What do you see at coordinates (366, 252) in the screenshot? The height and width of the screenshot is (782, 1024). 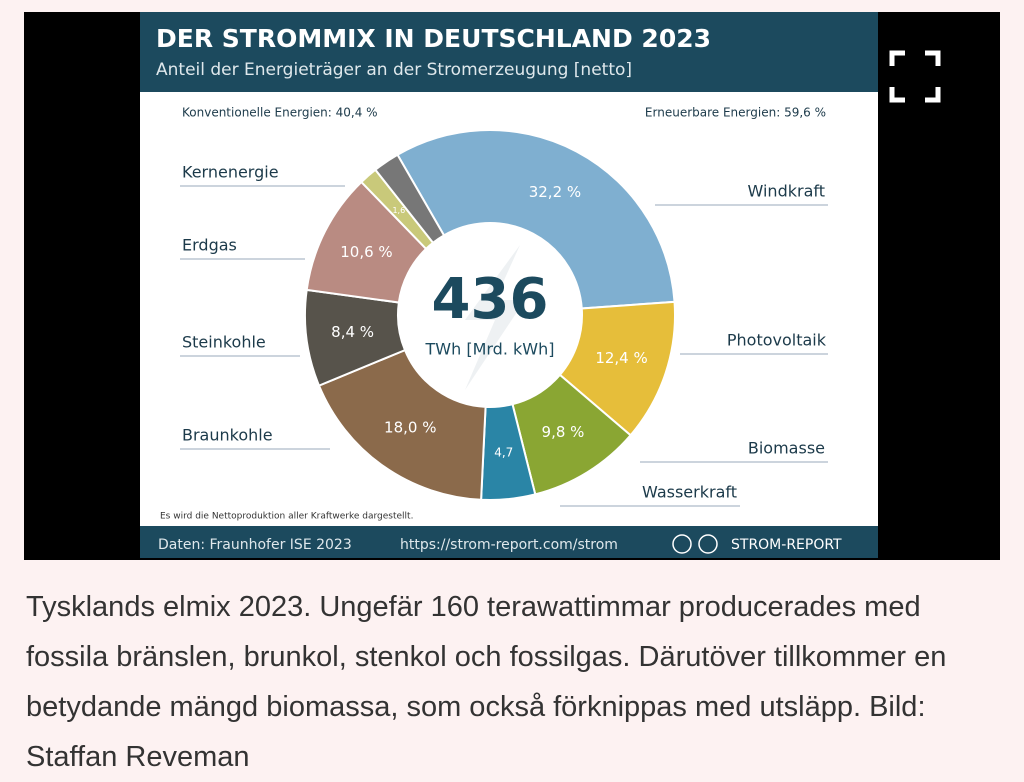 I see `value-label: 10,6 %` at bounding box center [366, 252].